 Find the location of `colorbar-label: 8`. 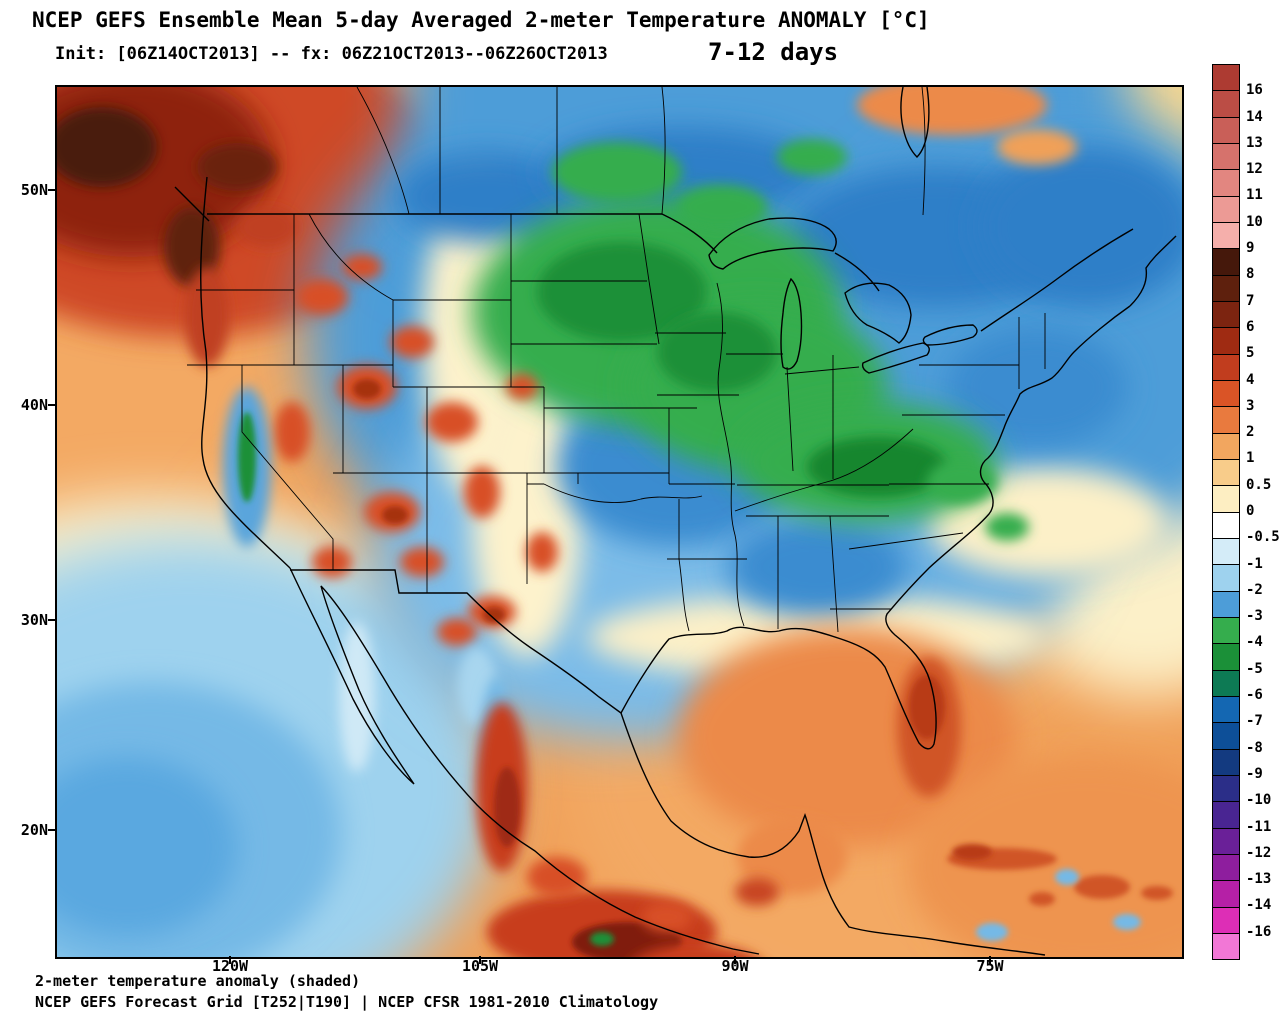

colorbar-label: 8 is located at coordinates (1250, 274).